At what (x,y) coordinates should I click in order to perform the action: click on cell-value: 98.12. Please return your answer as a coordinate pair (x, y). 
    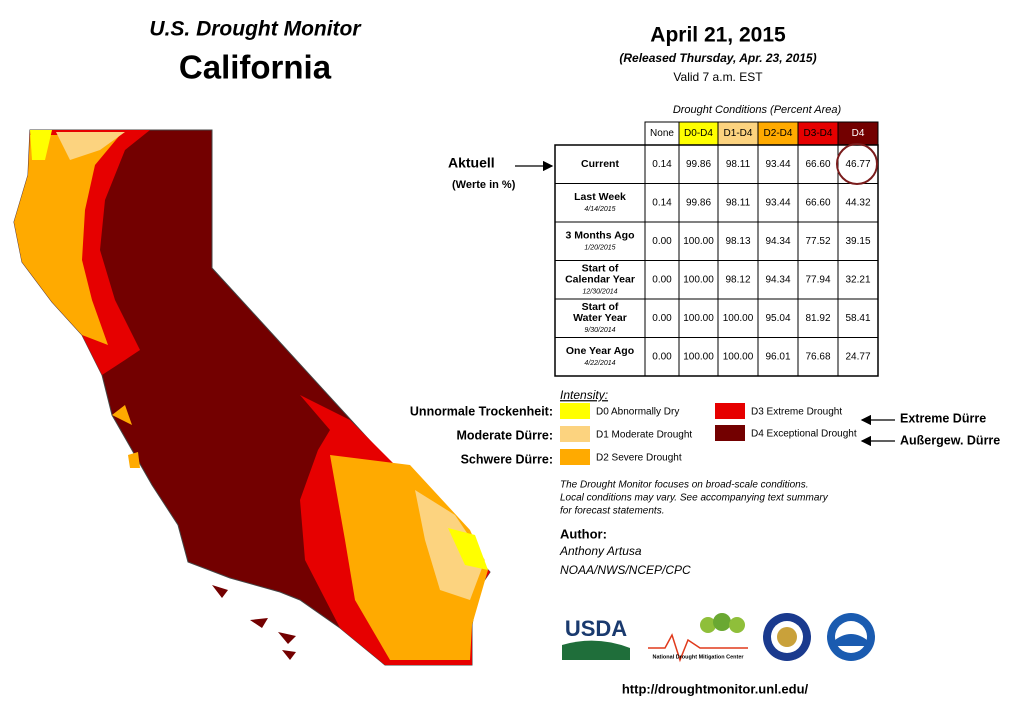
    Looking at the image, I should click on (737, 279).